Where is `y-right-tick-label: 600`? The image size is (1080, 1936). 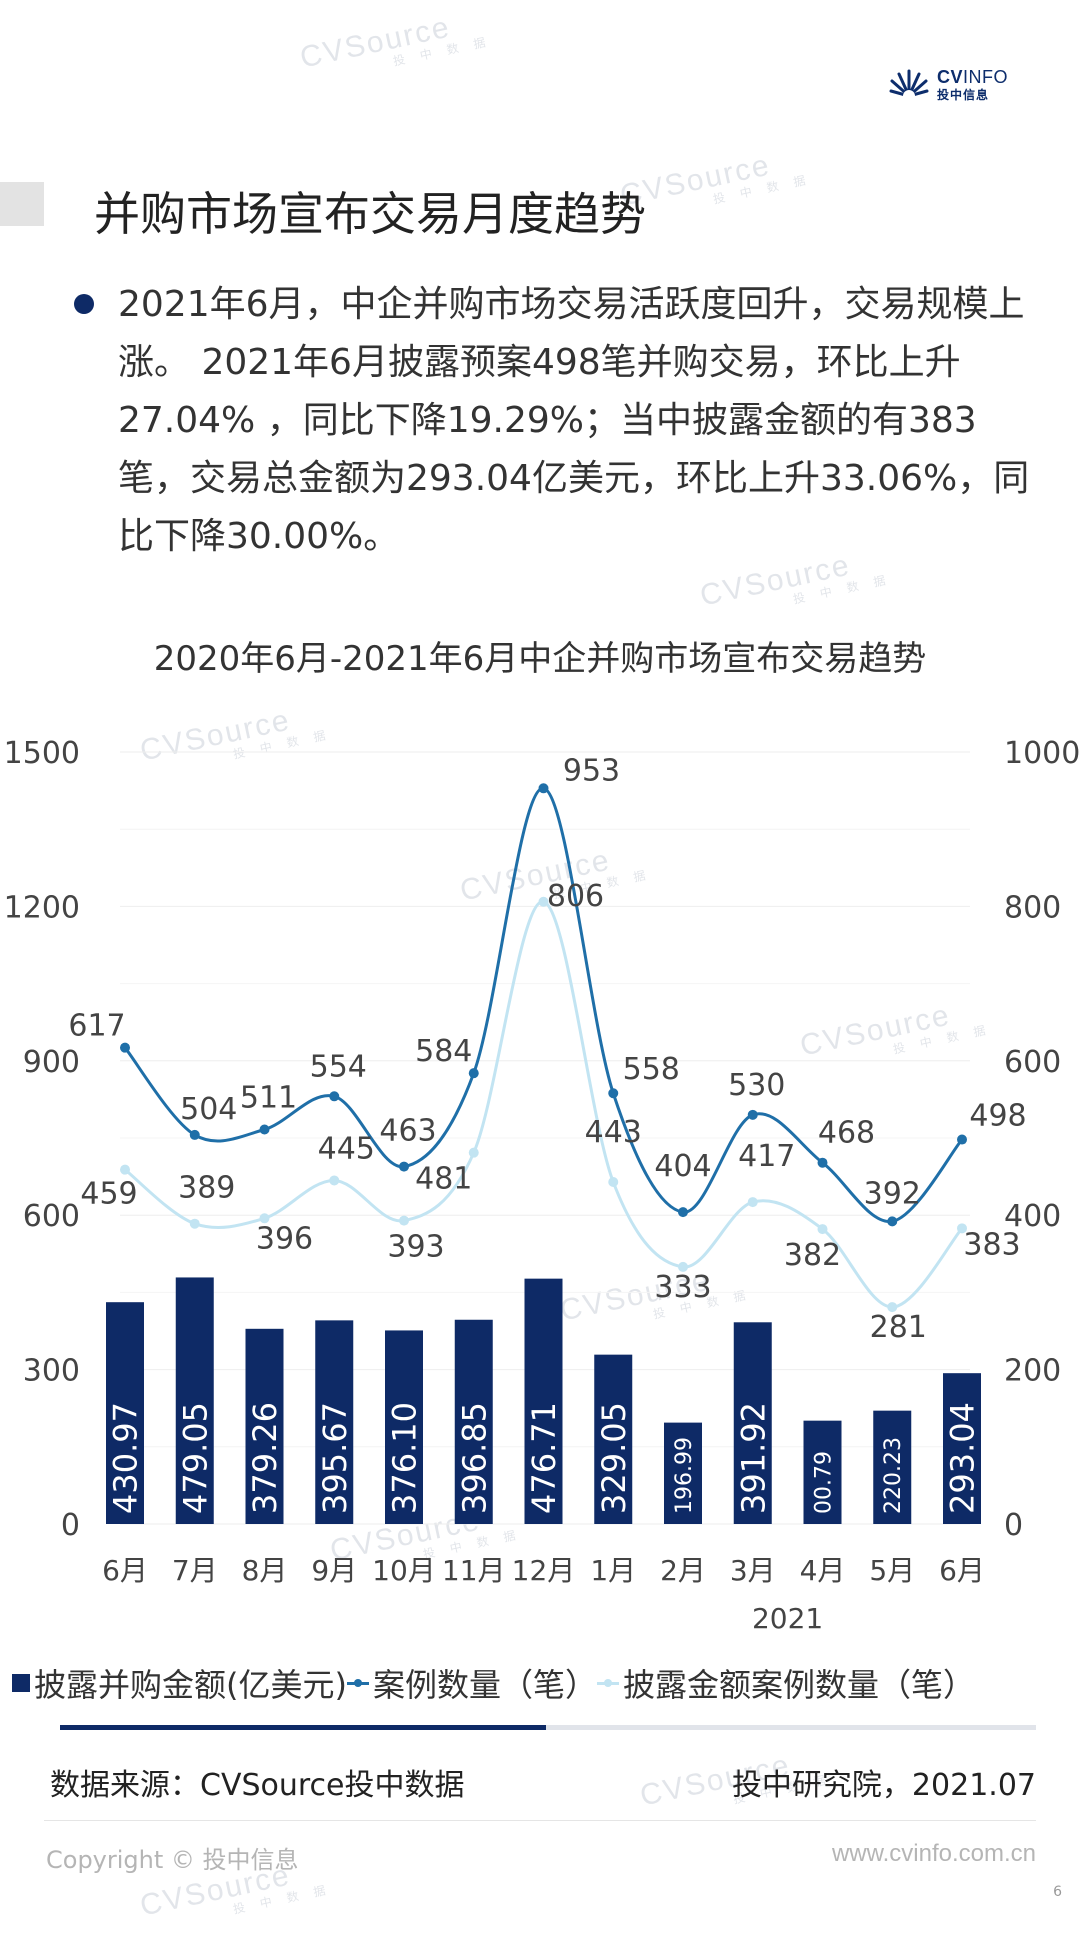 y-right-tick-label: 600 is located at coordinates (1032, 1062).